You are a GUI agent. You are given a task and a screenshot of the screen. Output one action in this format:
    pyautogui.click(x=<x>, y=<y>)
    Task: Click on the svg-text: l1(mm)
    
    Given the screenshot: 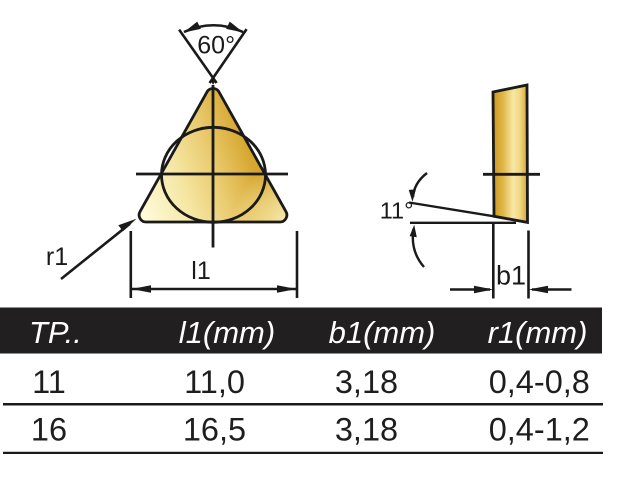 What is the action you would take?
    pyautogui.click(x=227, y=332)
    